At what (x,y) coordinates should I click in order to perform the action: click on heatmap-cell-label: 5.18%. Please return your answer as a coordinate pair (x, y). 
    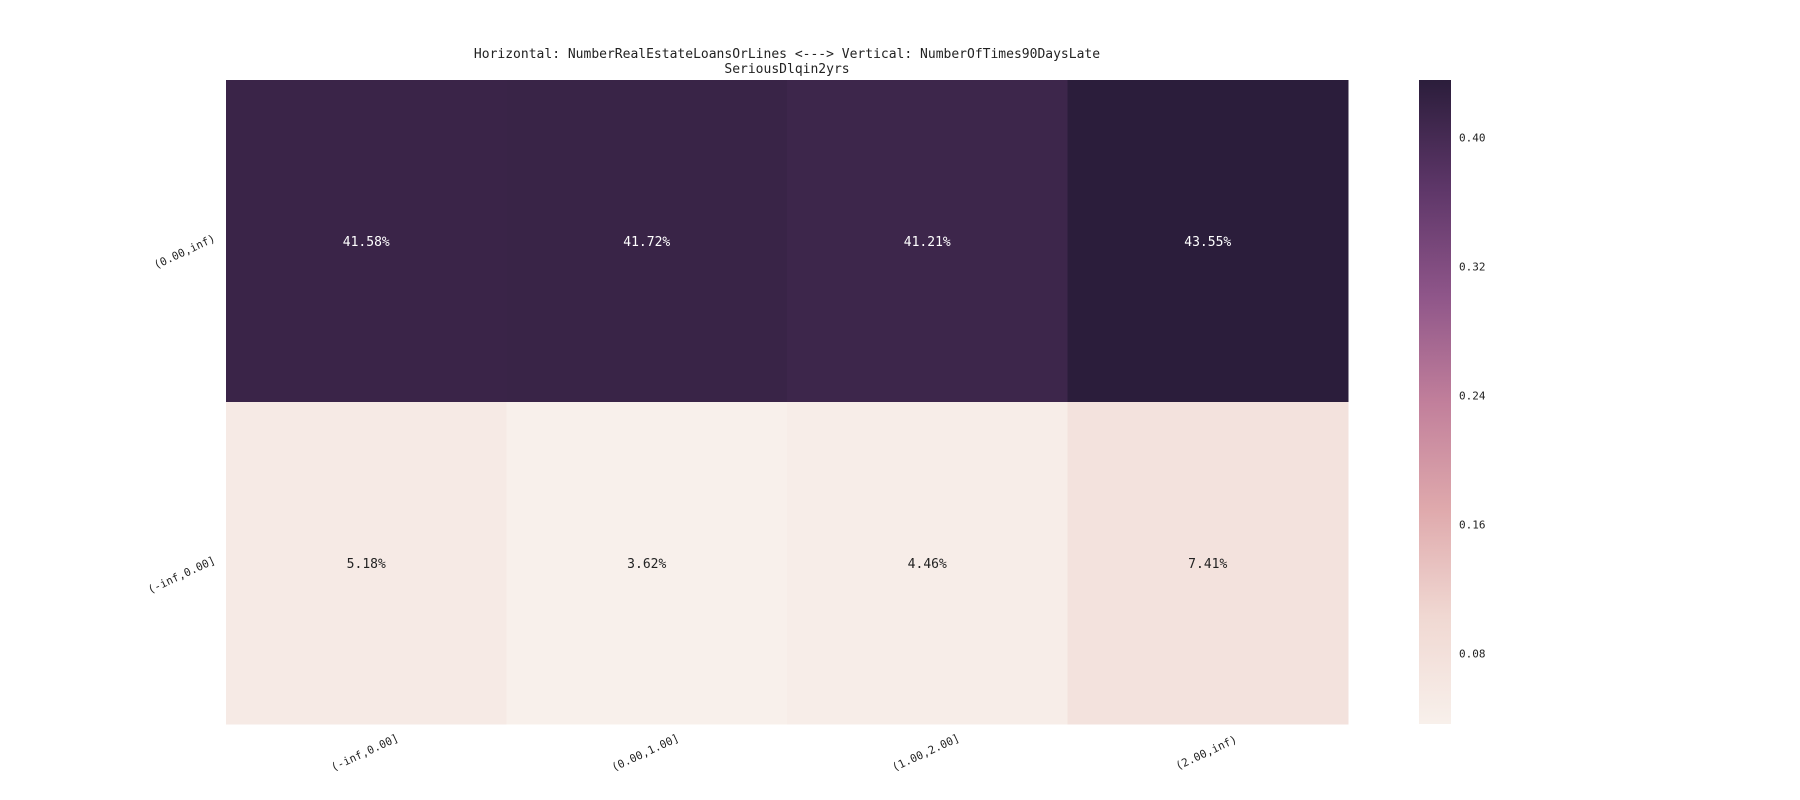
    Looking at the image, I should click on (366, 564).